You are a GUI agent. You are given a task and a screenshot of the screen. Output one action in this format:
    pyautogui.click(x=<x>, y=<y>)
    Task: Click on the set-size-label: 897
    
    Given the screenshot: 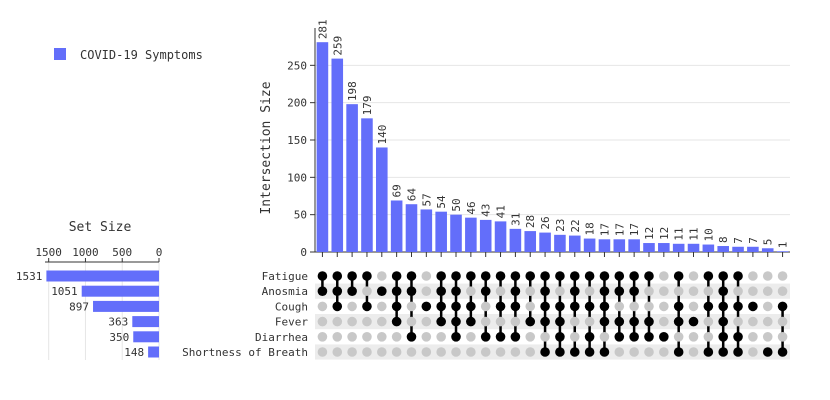 What is the action you would take?
    pyautogui.click(x=79, y=306)
    